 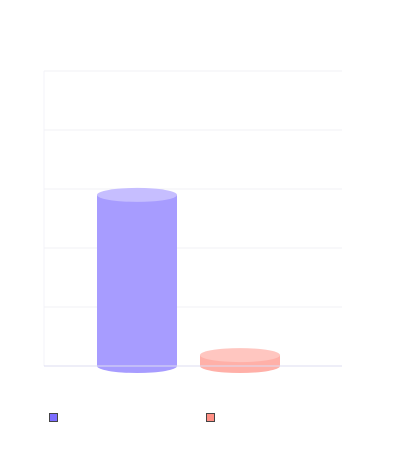 What do you see at coordinates (201, 421) in the screenshot?
I see `chart-legend` at bounding box center [201, 421].